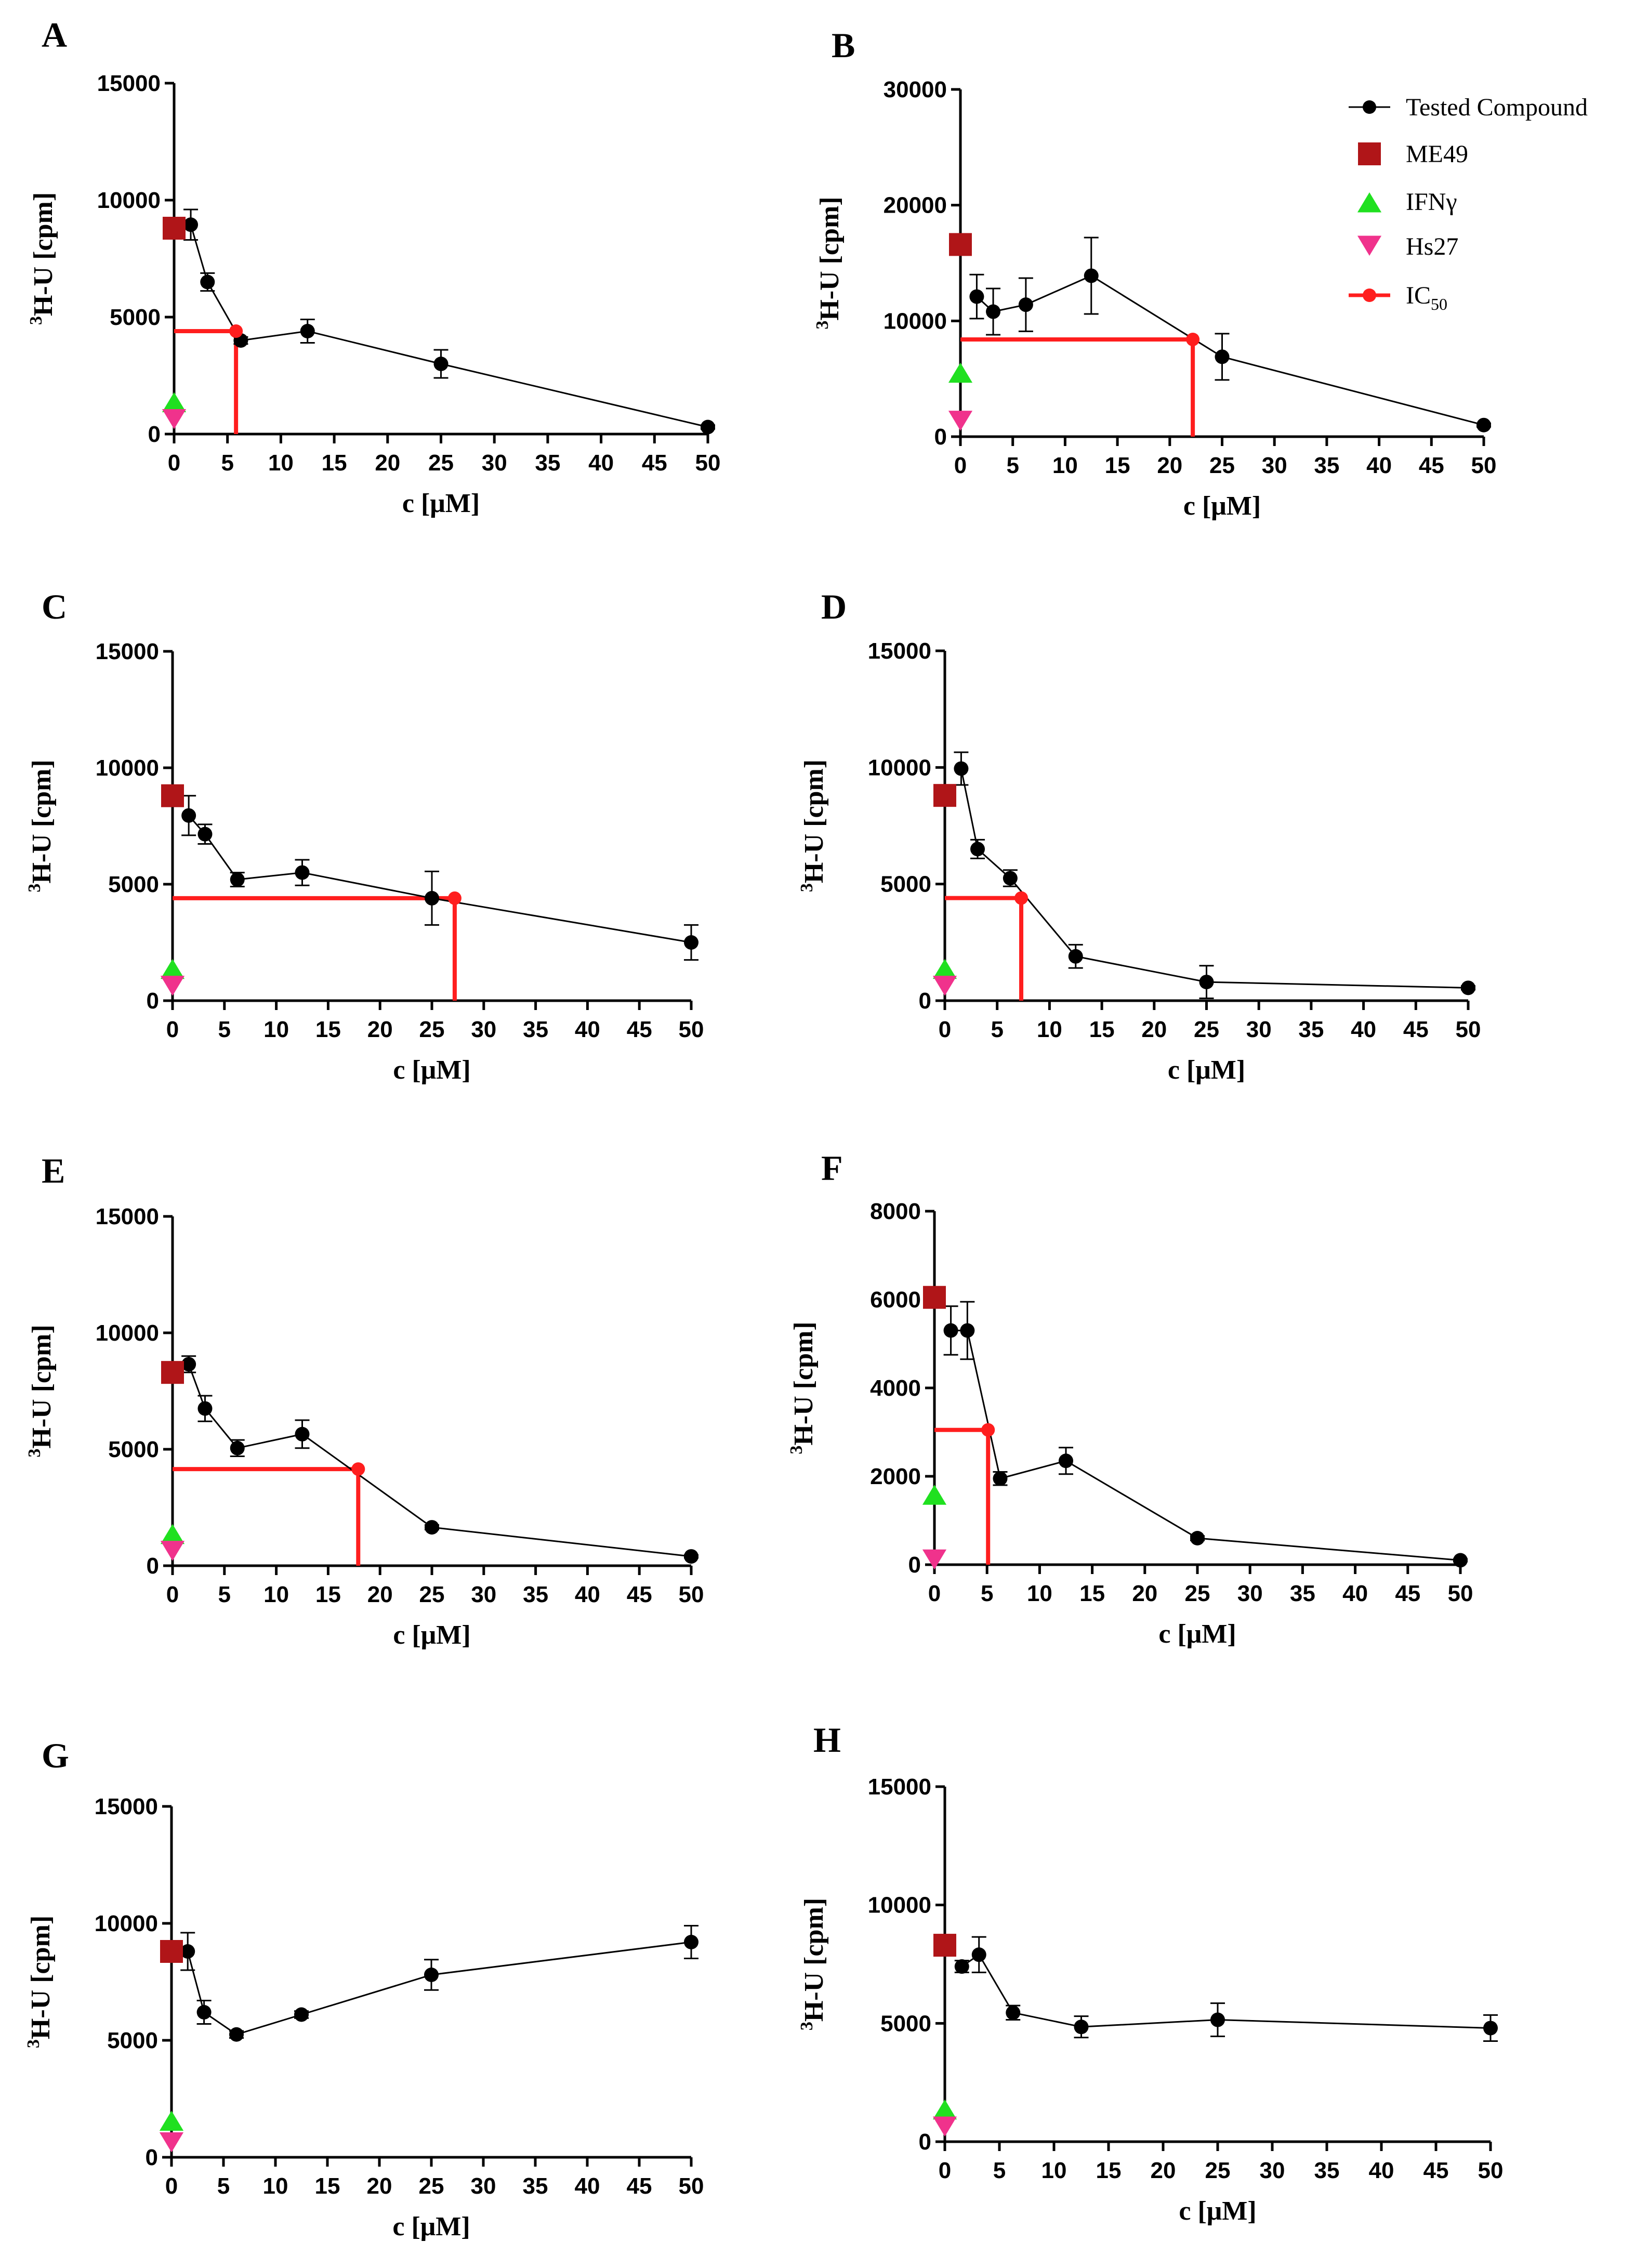  What do you see at coordinates (895, 1300) in the screenshot?
I see `y-tick-label: 6000` at bounding box center [895, 1300].